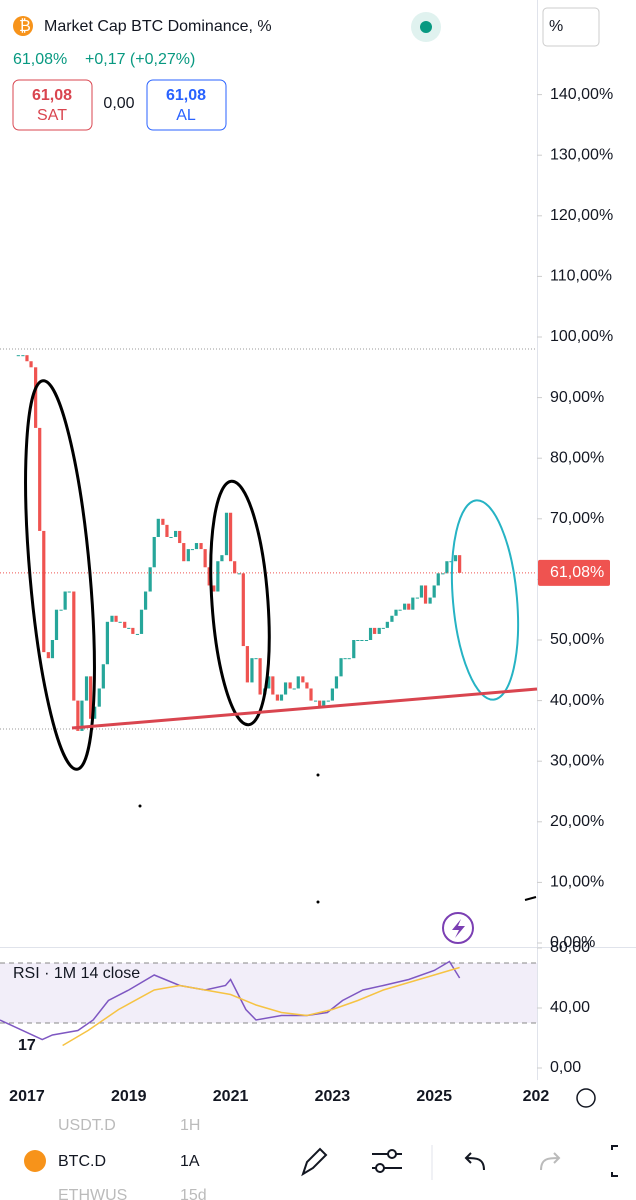 The height and width of the screenshot is (1200, 636). I want to click on y-tick-label: 0,00, so click(565, 1067).